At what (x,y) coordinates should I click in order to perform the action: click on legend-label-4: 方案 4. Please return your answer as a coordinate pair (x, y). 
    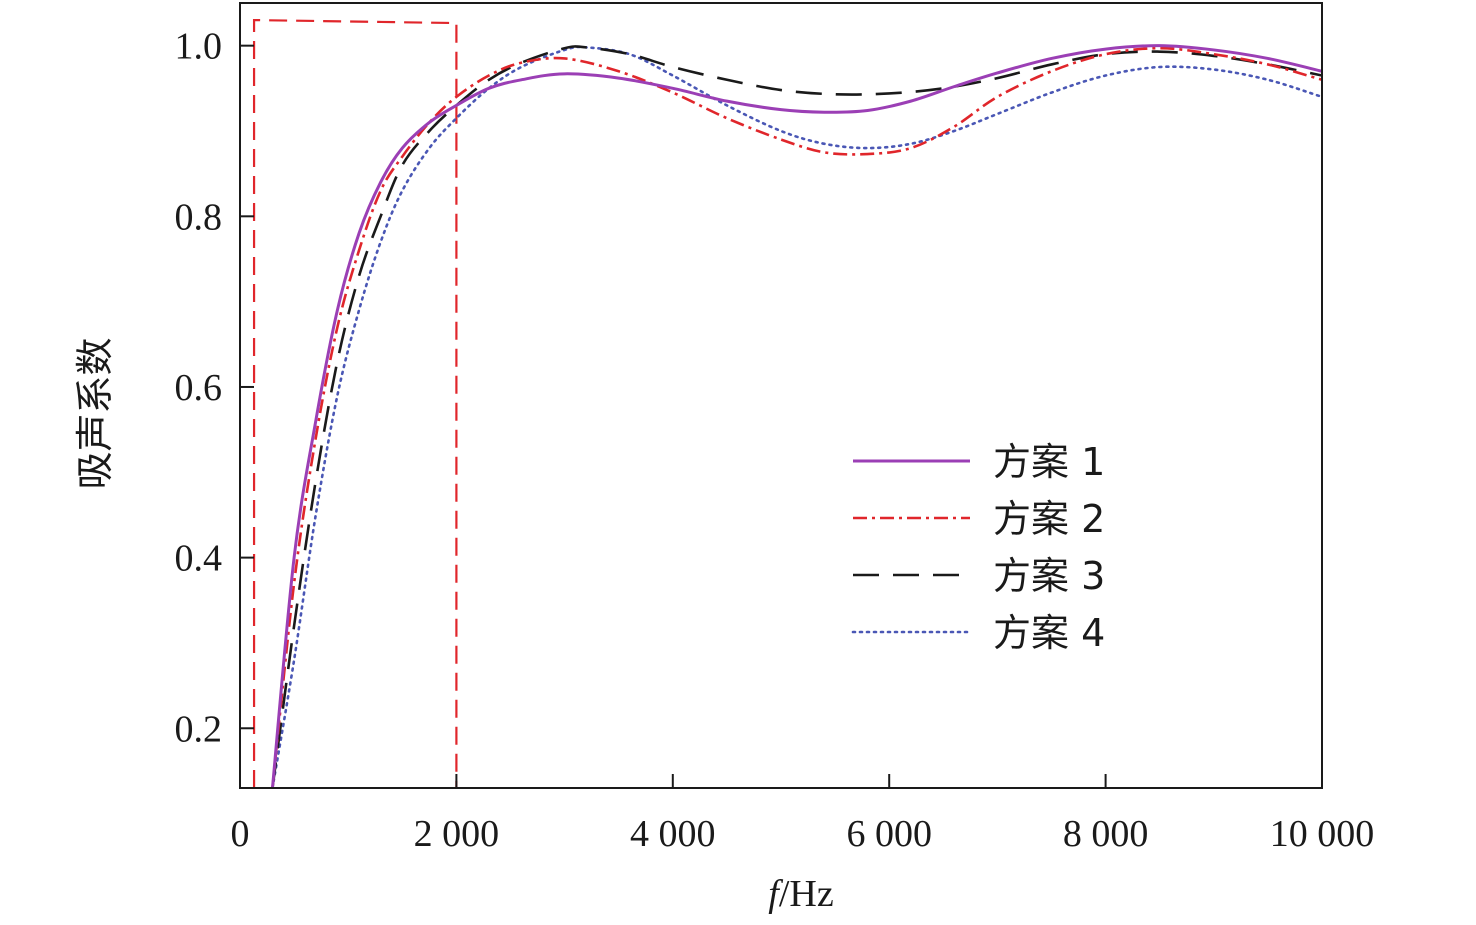
    Looking at the image, I should click on (1049, 633).